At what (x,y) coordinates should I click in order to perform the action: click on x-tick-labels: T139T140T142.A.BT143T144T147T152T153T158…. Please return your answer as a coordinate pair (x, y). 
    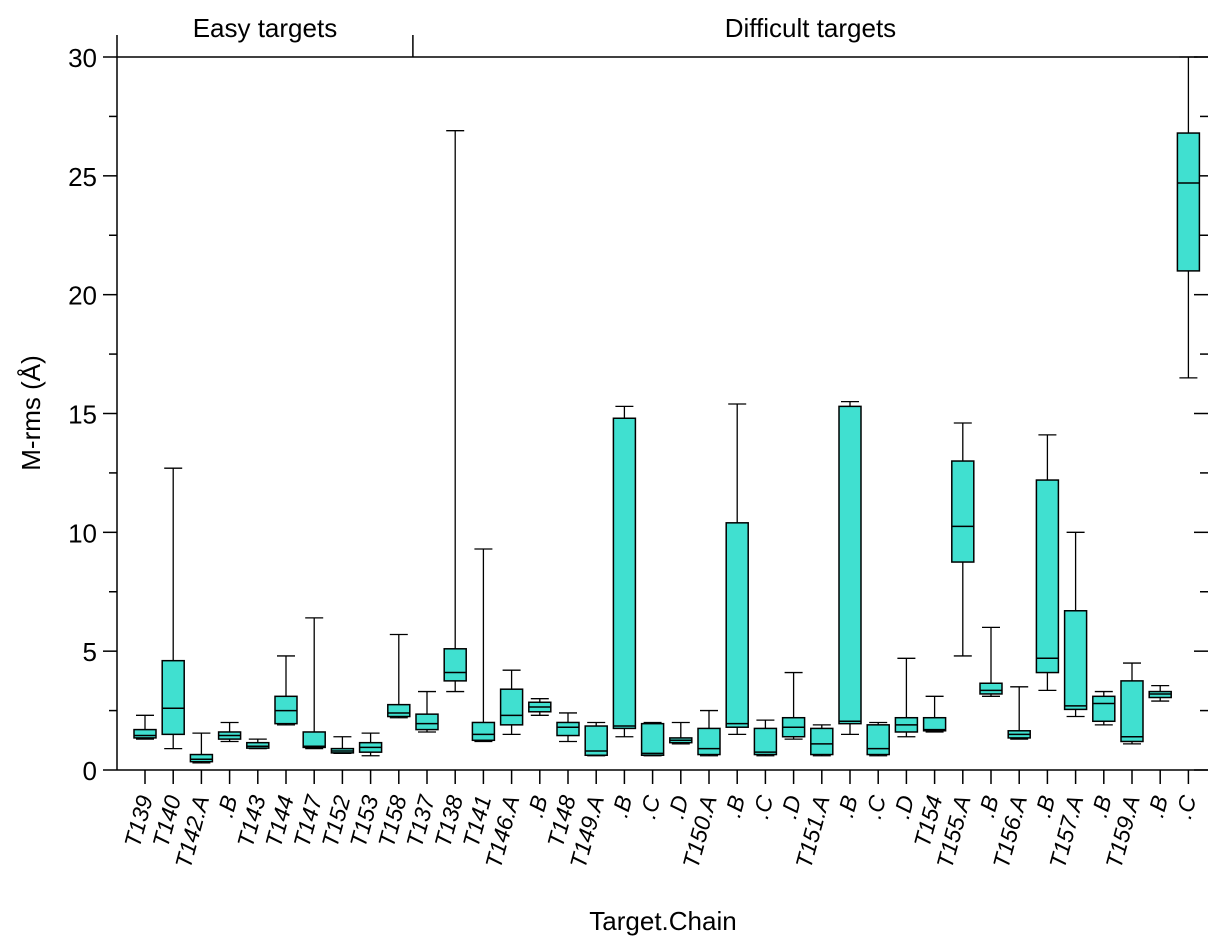
    Looking at the image, I should click on (660, 820).